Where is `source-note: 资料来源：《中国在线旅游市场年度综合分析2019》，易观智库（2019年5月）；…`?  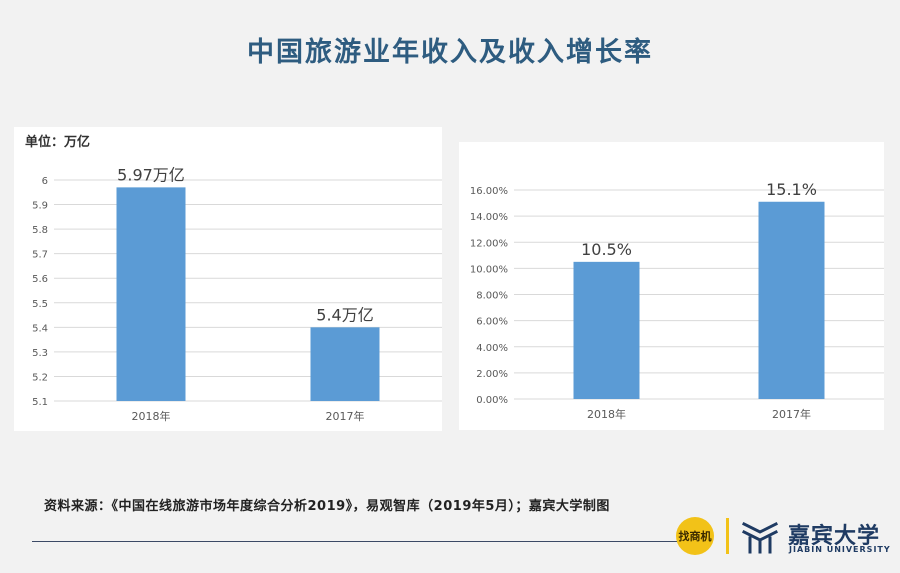 source-note: 资料来源：《中国在线旅游市场年度综合分析2019》，易观智库（2019年5月）；… is located at coordinates (327, 506).